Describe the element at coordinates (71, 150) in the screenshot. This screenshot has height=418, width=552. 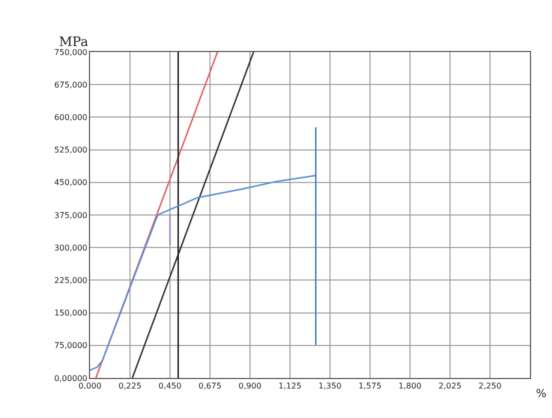
I see `y-tick-label: 525,000` at that location.